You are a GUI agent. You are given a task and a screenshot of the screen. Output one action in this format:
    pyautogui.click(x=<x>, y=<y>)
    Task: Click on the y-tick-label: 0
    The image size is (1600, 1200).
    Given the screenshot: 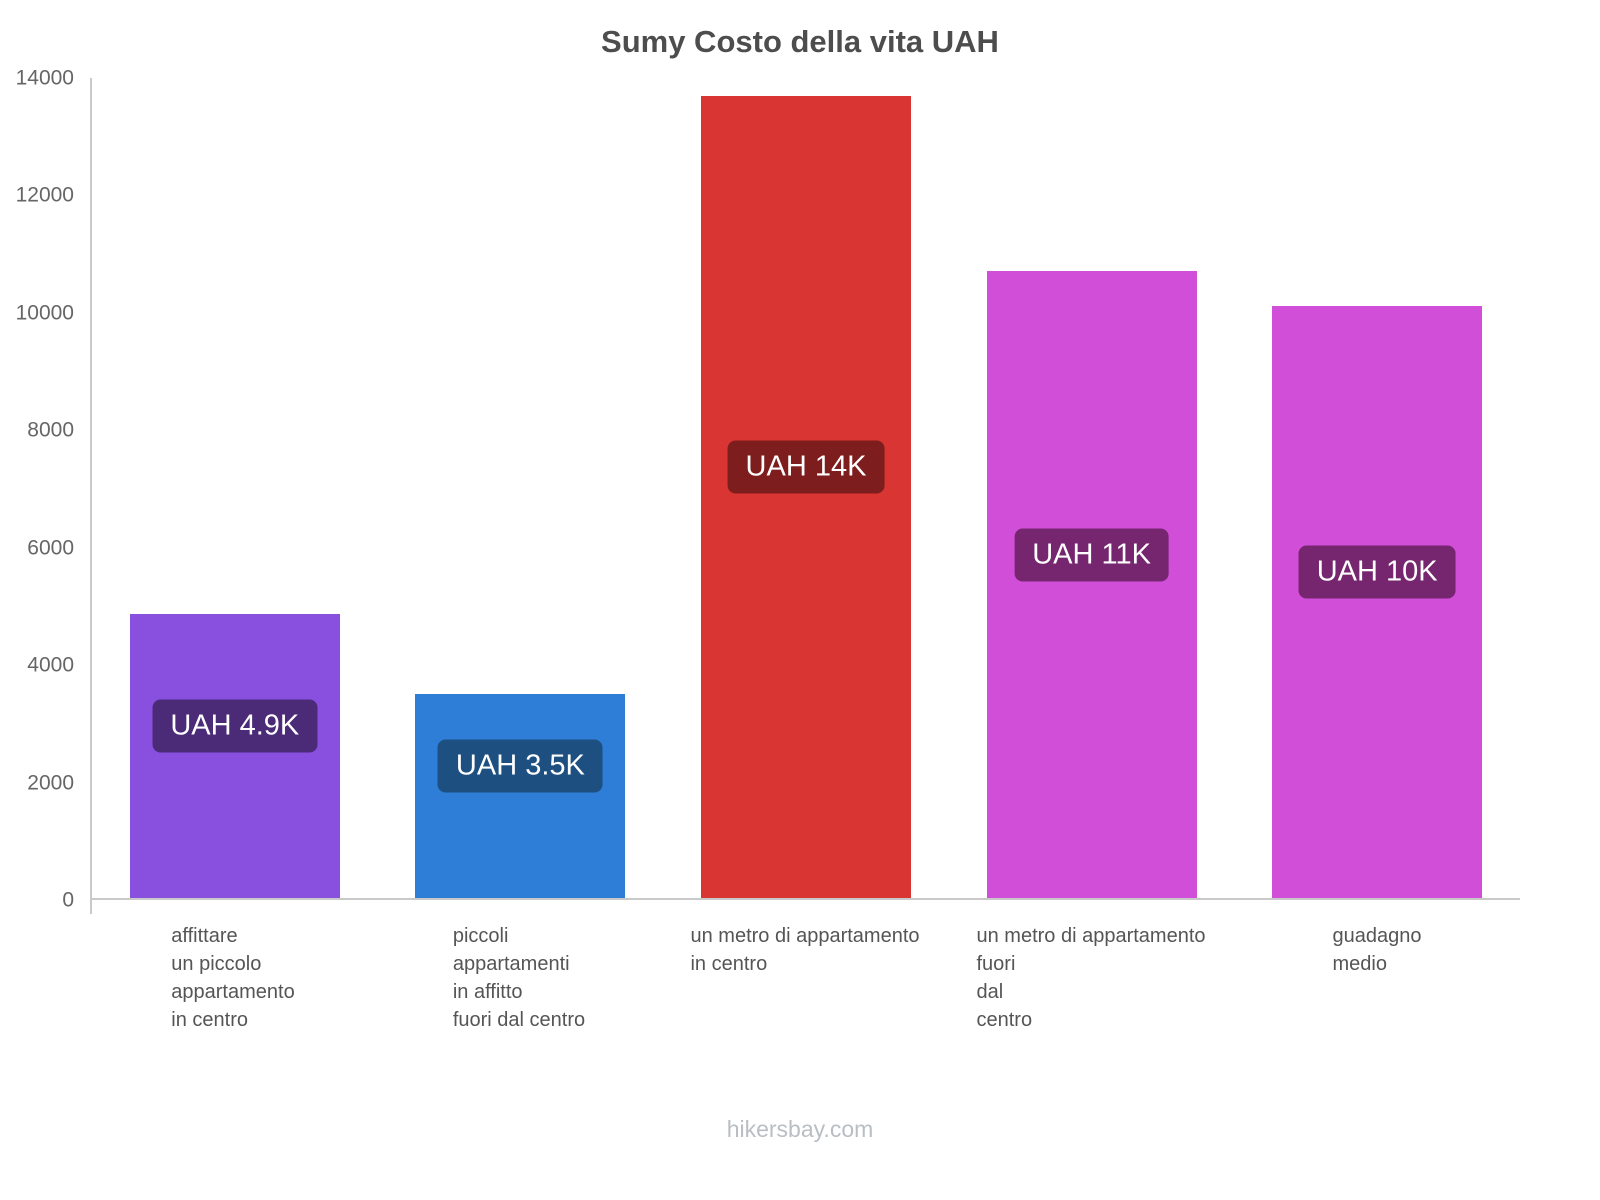 What is the action you would take?
    pyautogui.click(x=68, y=900)
    